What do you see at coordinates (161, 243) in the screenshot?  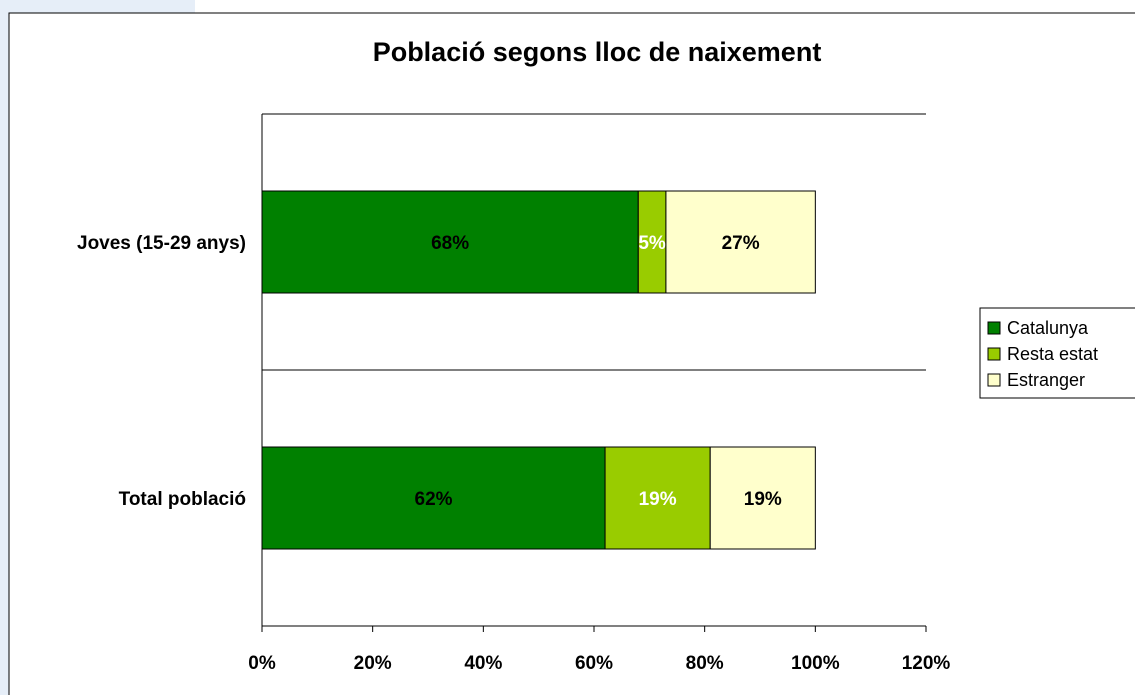 I see `y-tick-label: Joves (15-29 anys)` at bounding box center [161, 243].